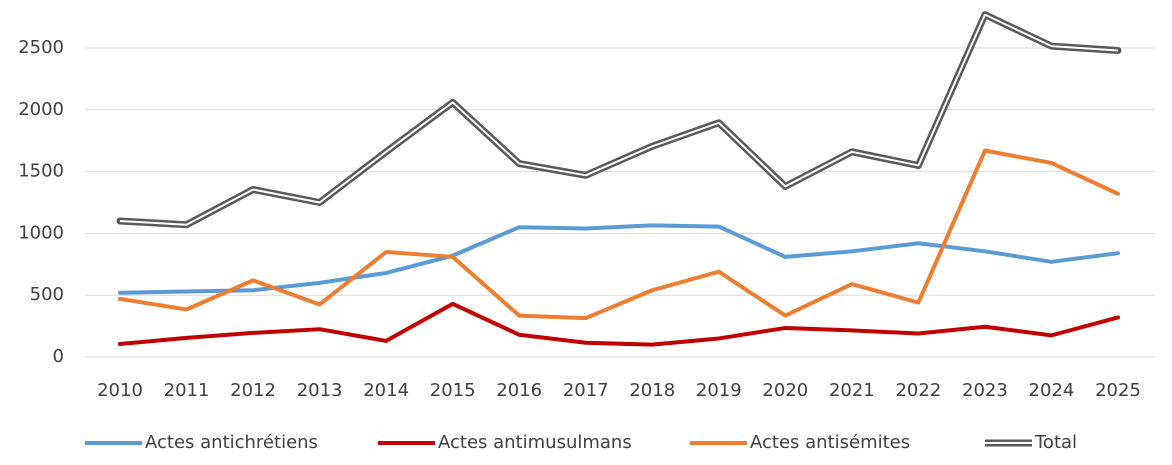  What do you see at coordinates (852, 390) in the screenshot?
I see `x-tick-label: 2021` at bounding box center [852, 390].